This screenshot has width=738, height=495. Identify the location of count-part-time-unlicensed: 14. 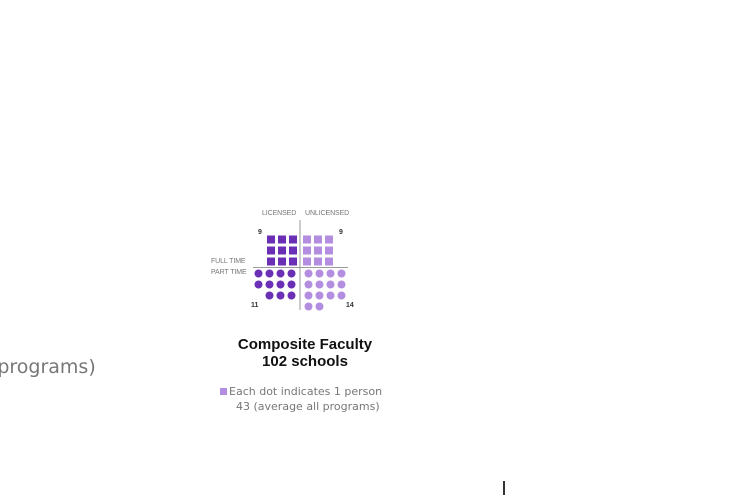
(350, 305).